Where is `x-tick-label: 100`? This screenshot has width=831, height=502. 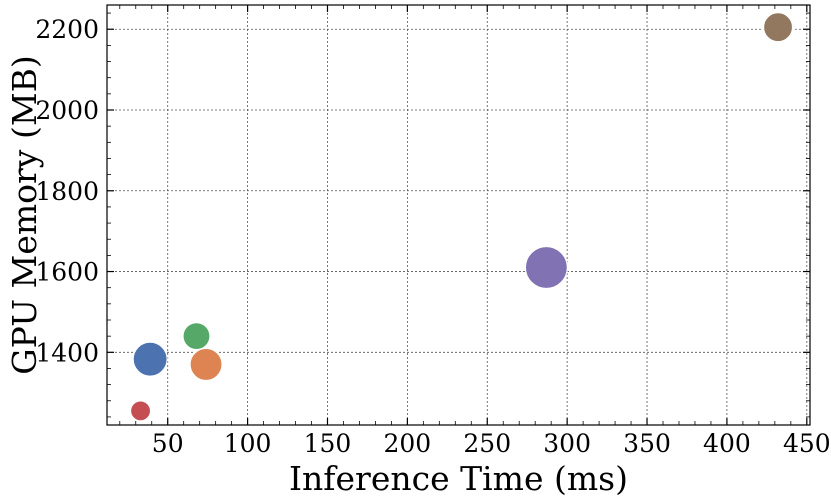 x-tick-label: 100 is located at coordinates (248, 443).